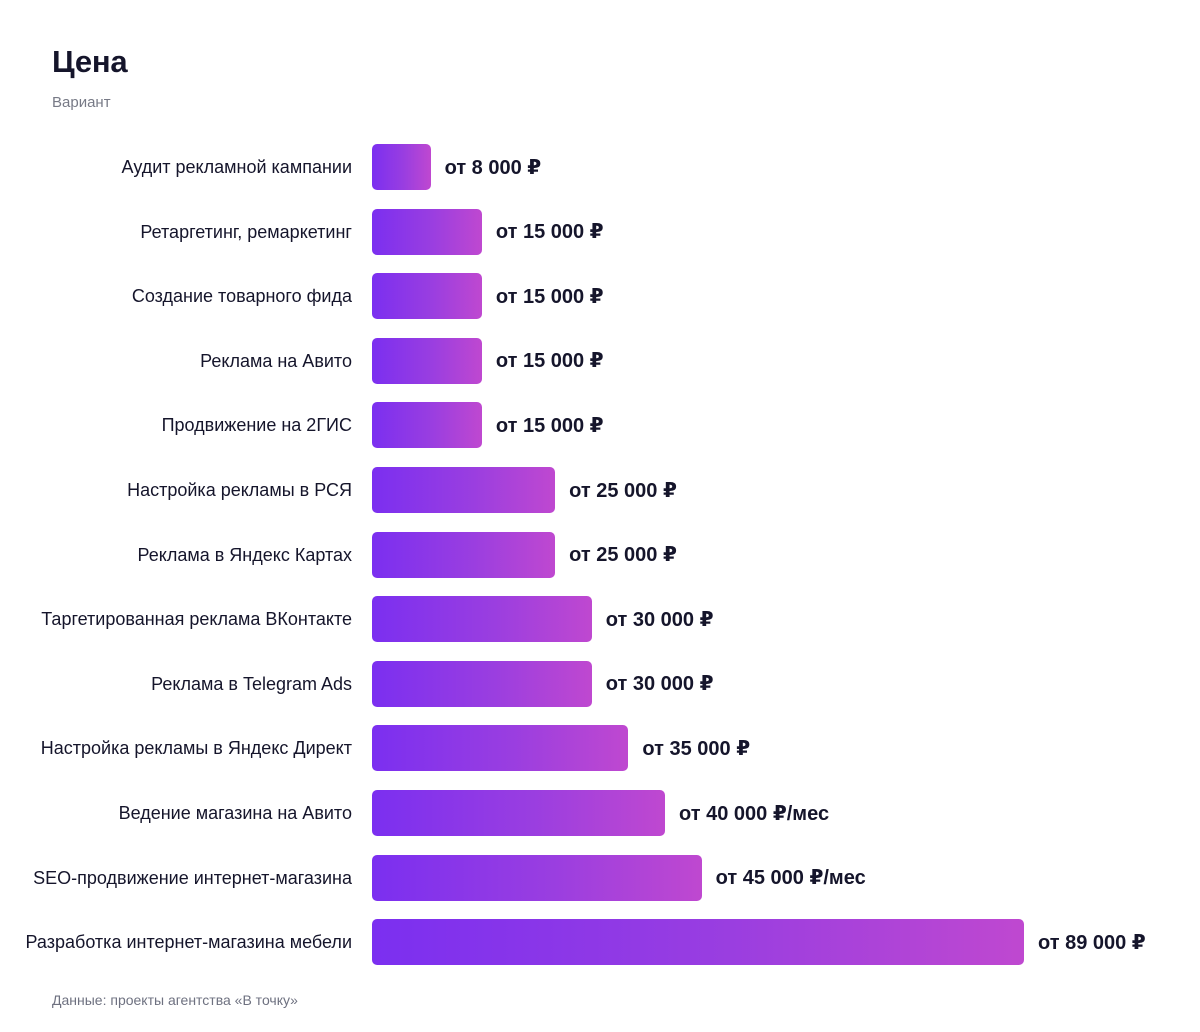 This screenshot has height=1032, width=1200. What do you see at coordinates (1092, 942) in the screenshot?
I see `value-label: от 89 000 ₽` at bounding box center [1092, 942].